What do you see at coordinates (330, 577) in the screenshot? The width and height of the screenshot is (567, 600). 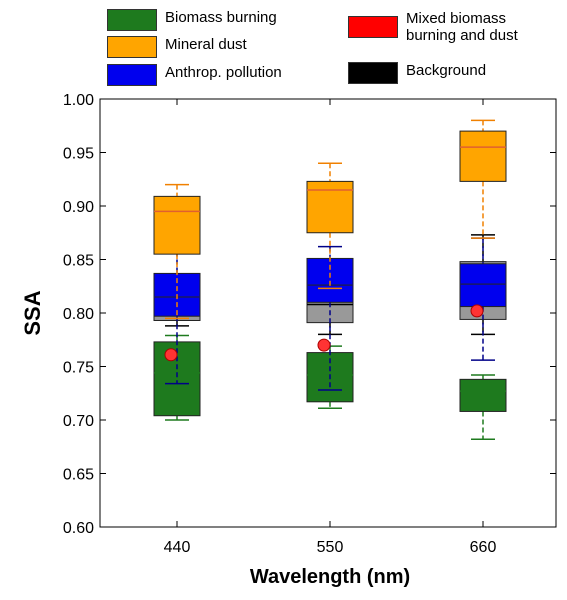 I see `x-axis-title: Wavelength (nm)` at bounding box center [330, 577].